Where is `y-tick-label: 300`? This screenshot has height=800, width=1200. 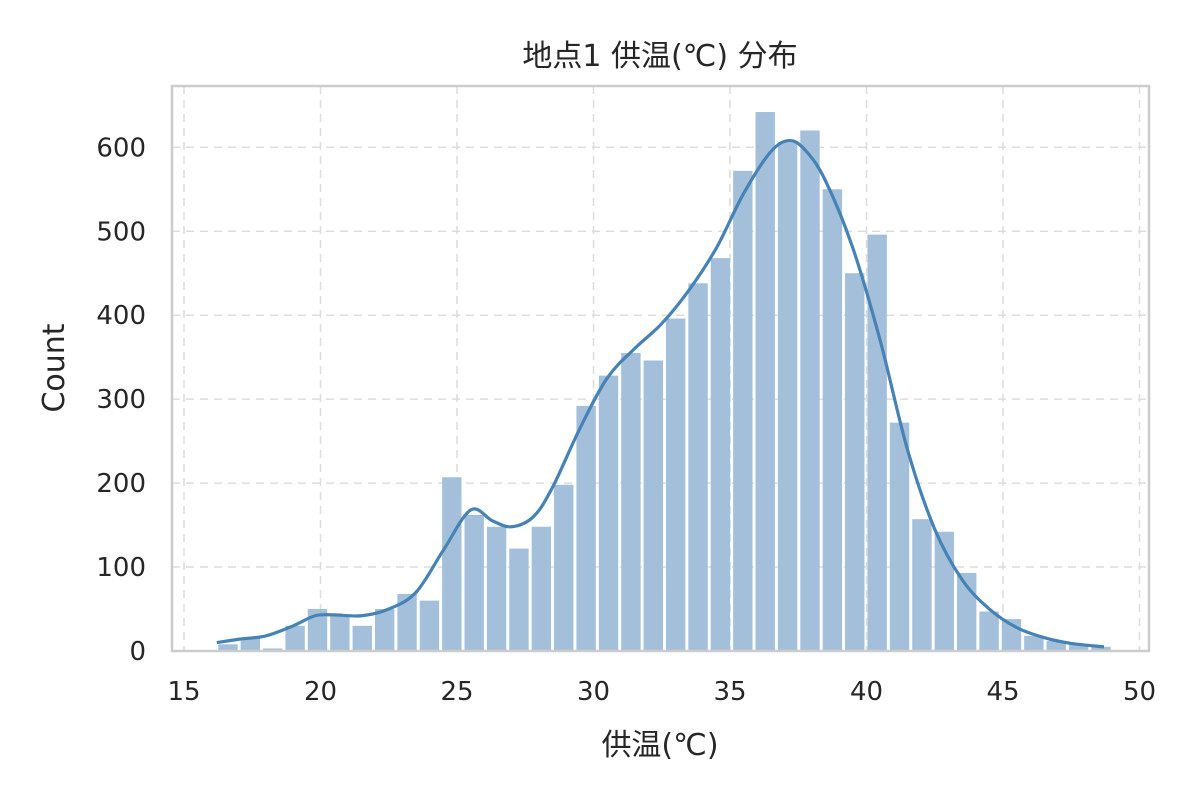
y-tick-label: 300 is located at coordinates (121, 400).